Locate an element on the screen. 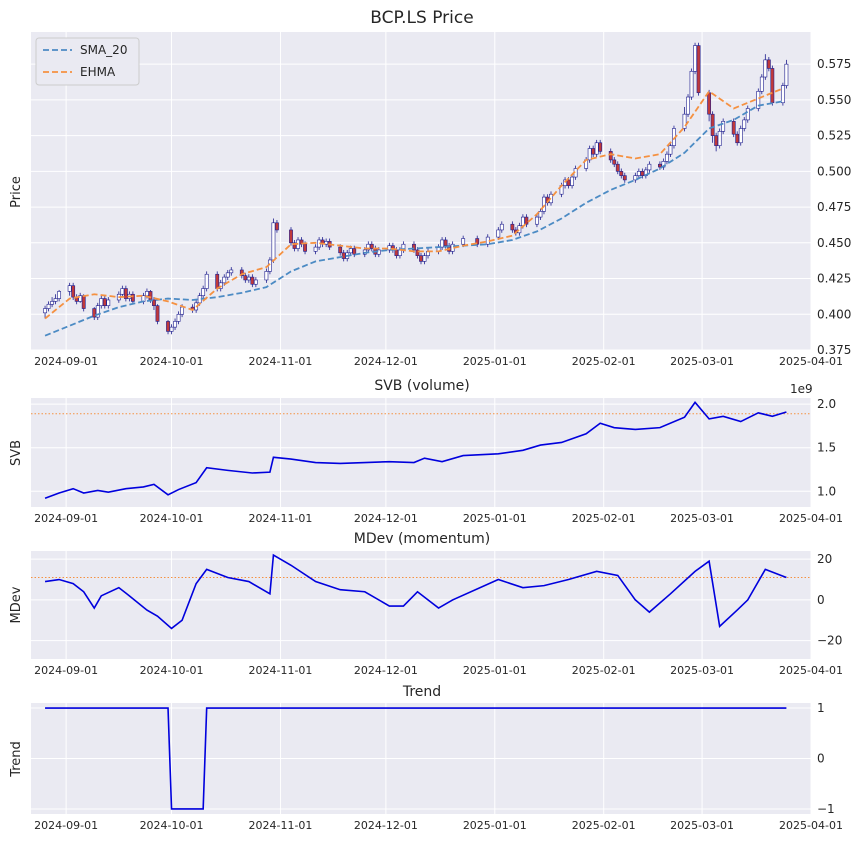 Image resolution: width=861 pixels, height=843 pixels. x-tick-label: 2025-01-01 is located at coordinates (495, 518).